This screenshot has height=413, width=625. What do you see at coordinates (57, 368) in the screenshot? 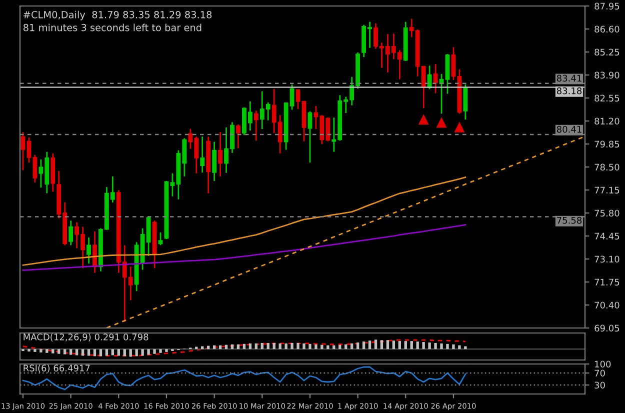
I see `chart-title: RSI(6) 66.4917` at bounding box center [57, 368].